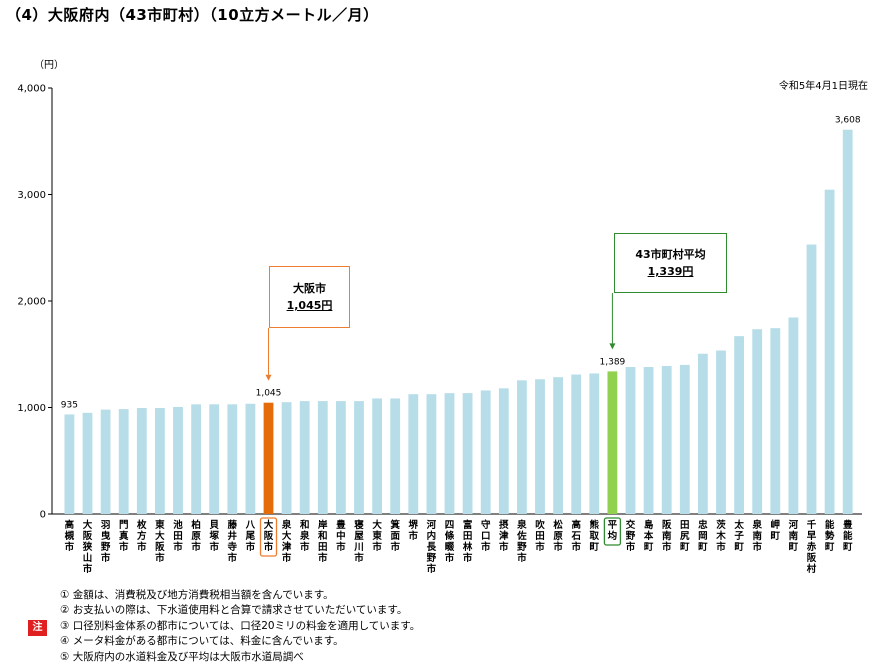  Describe the element at coordinates (70, 536) in the screenshot. I see `x-category-label: 高槻市` at that location.